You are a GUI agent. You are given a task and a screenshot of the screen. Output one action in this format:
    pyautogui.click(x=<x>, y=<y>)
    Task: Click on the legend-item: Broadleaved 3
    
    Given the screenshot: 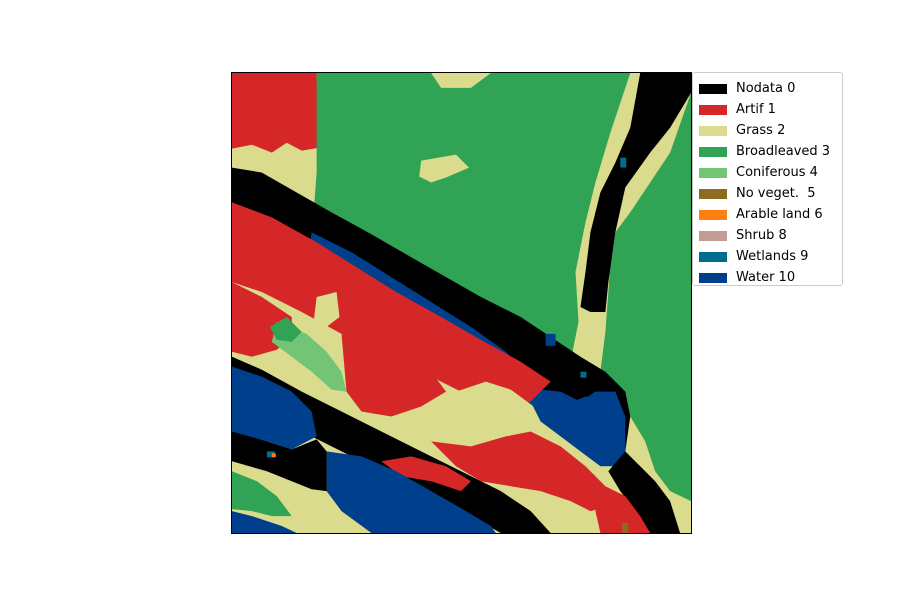 What is the action you would take?
    pyautogui.click(x=770, y=151)
    